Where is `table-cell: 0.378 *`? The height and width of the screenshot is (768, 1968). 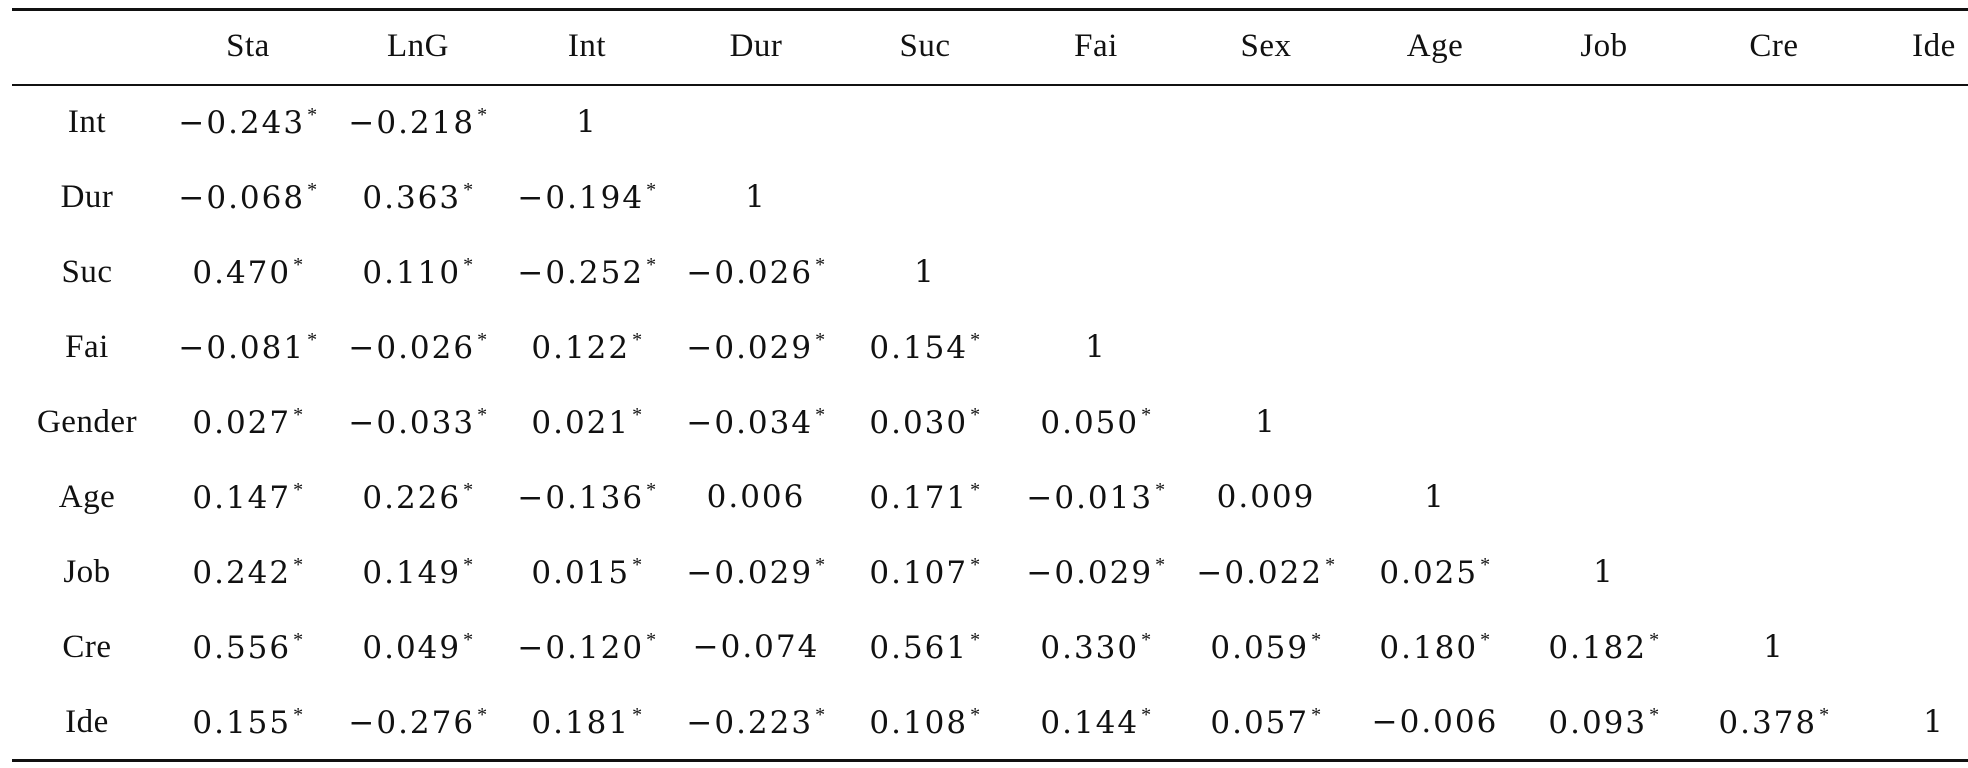 table-cell: 0.378 * is located at coordinates (1774, 722).